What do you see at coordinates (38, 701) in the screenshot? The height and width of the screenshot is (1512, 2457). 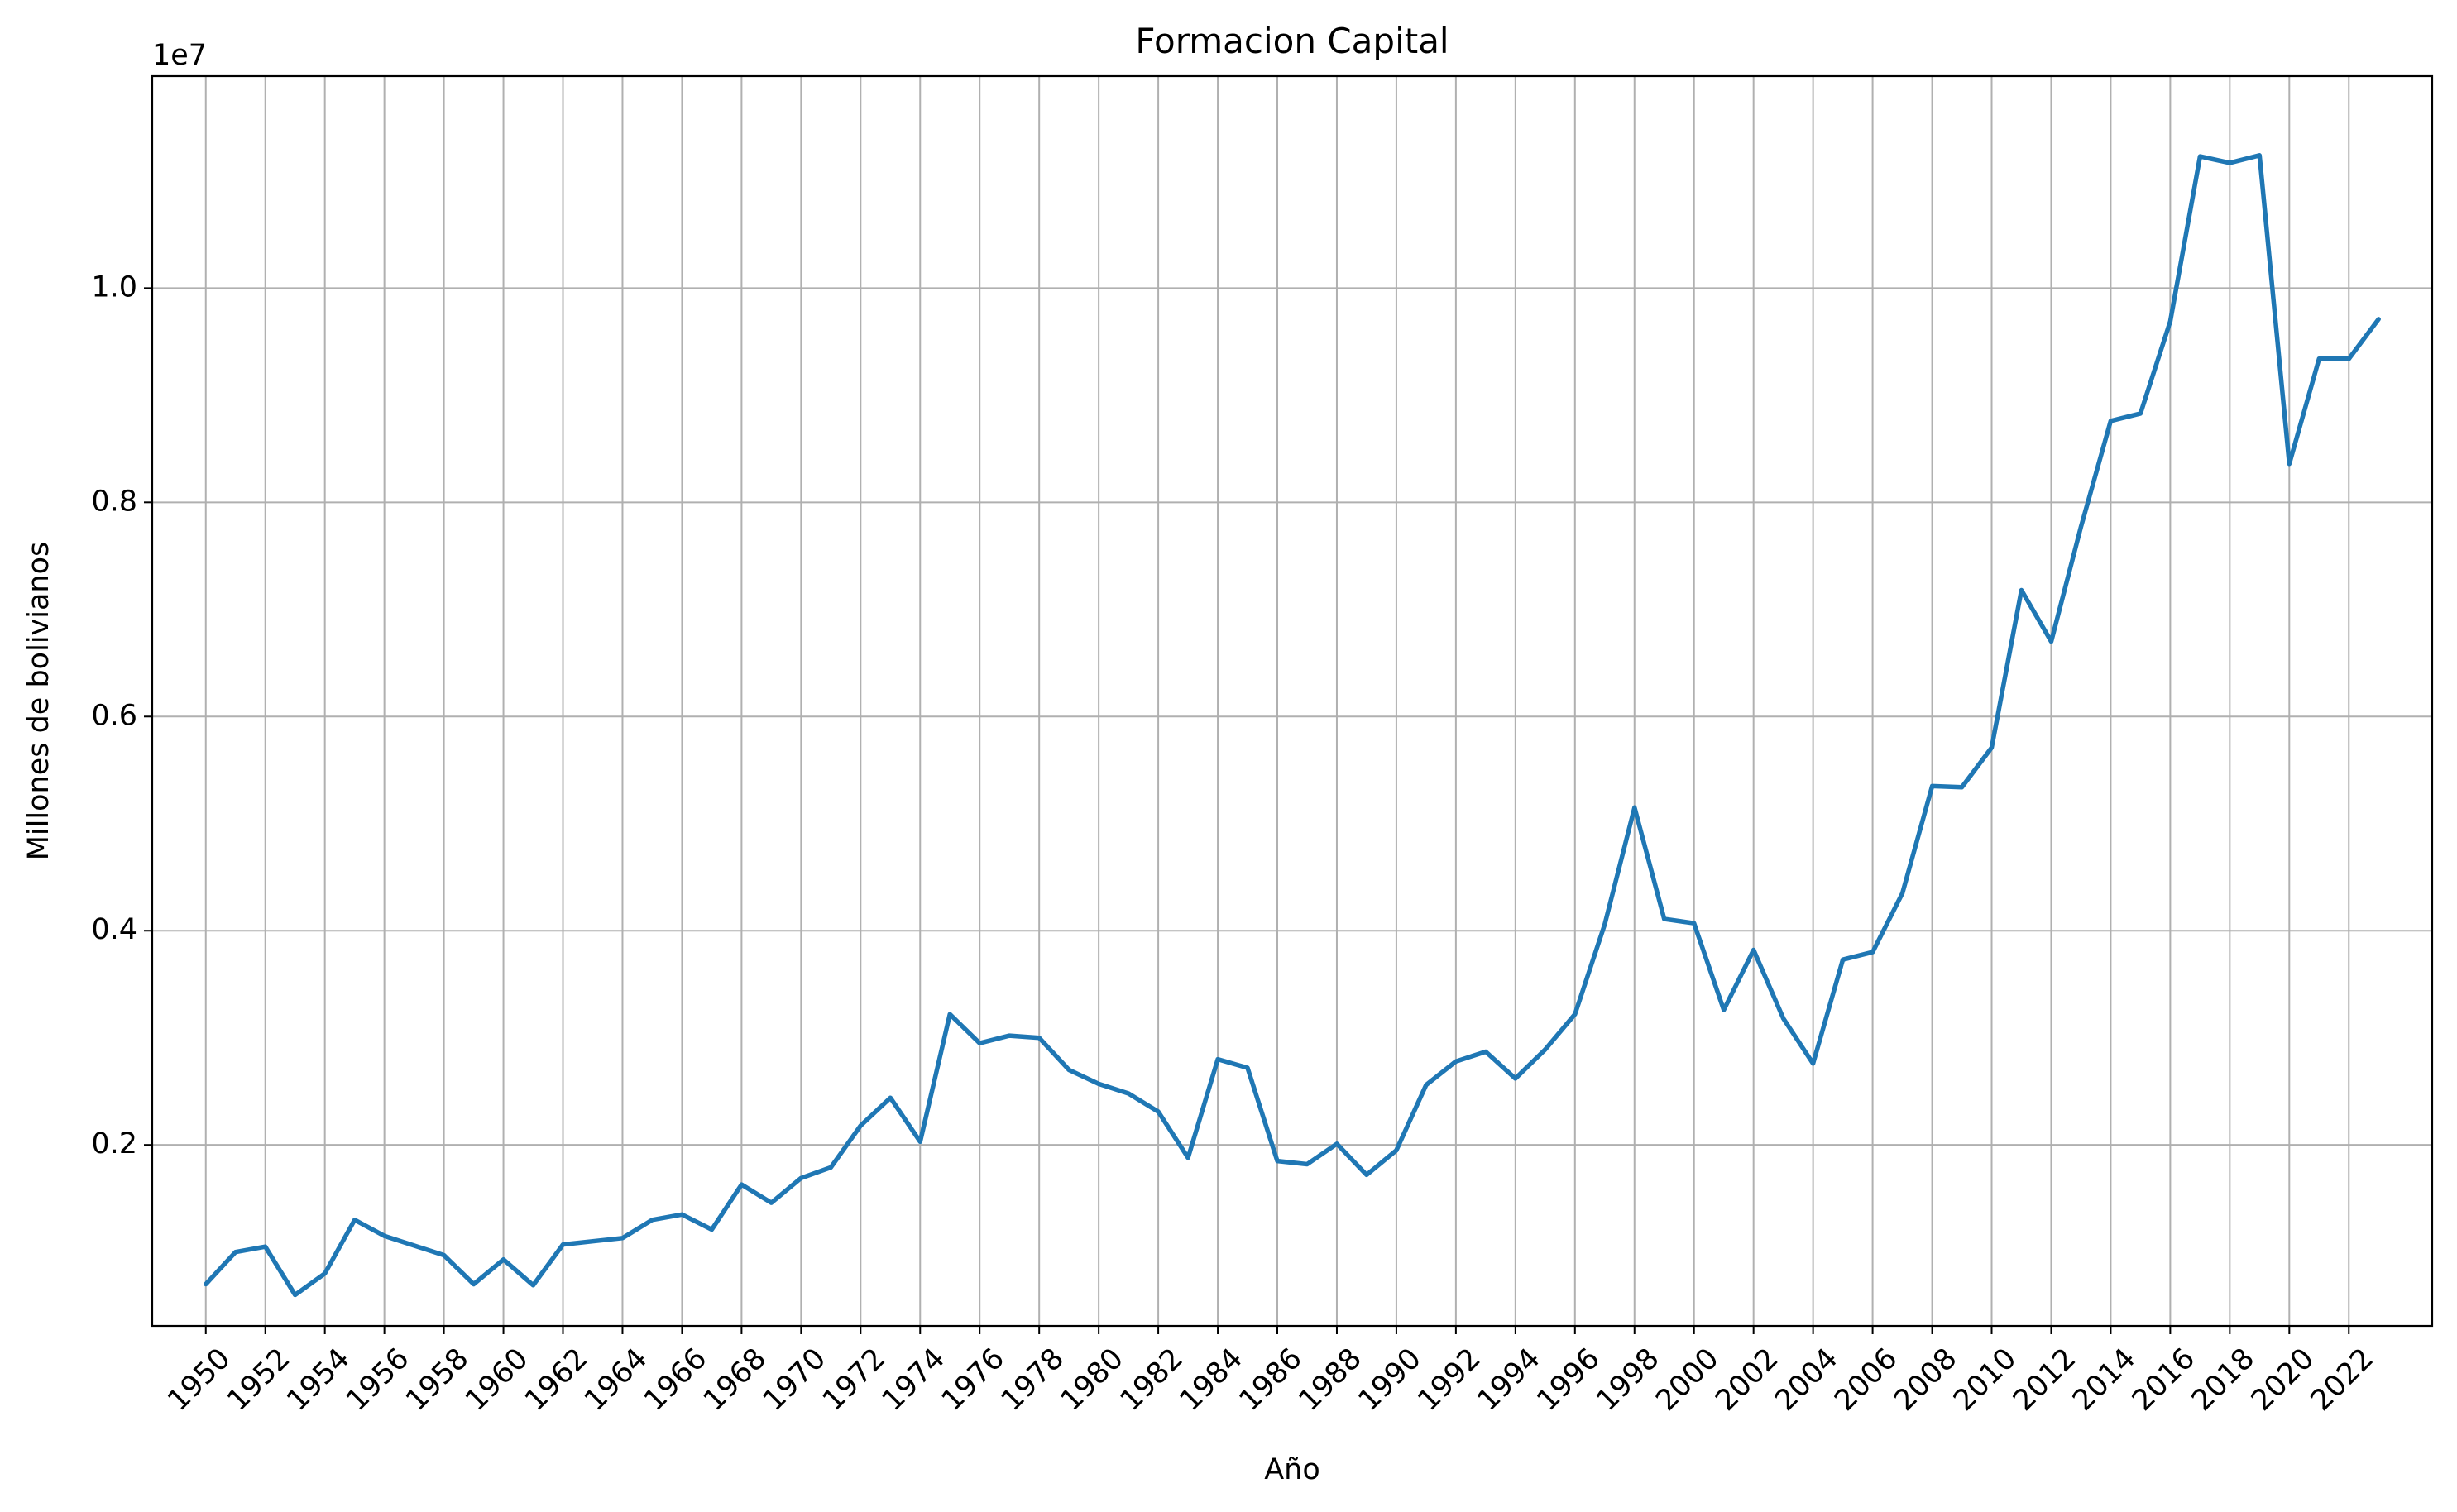 I see `y-axis-label: Millones de bolivianos` at bounding box center [38, 701].